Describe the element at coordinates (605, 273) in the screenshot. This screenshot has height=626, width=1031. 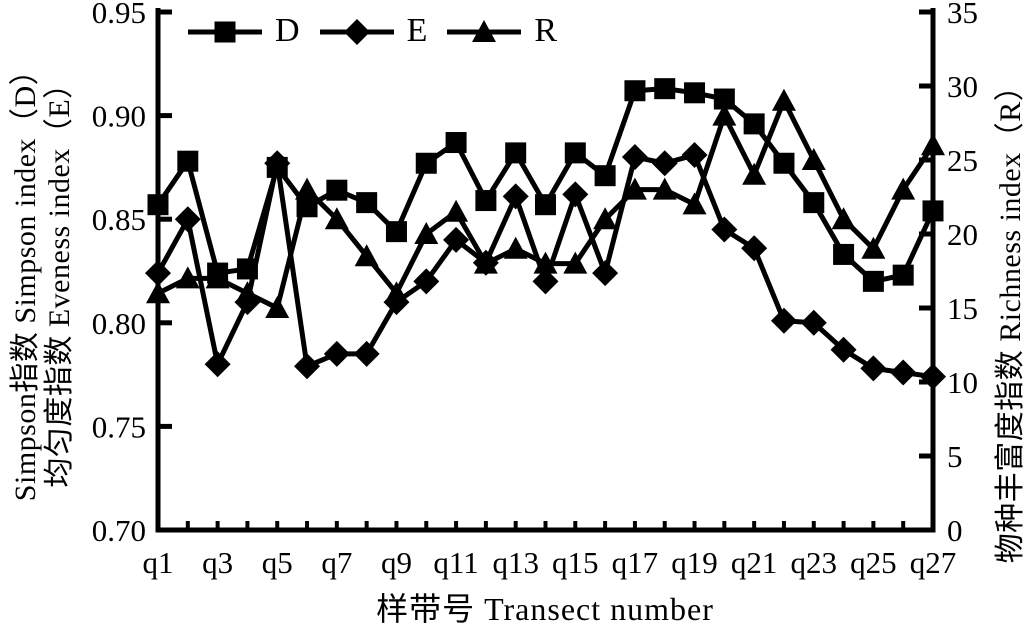
I see `data-point-E-q16` at that location.